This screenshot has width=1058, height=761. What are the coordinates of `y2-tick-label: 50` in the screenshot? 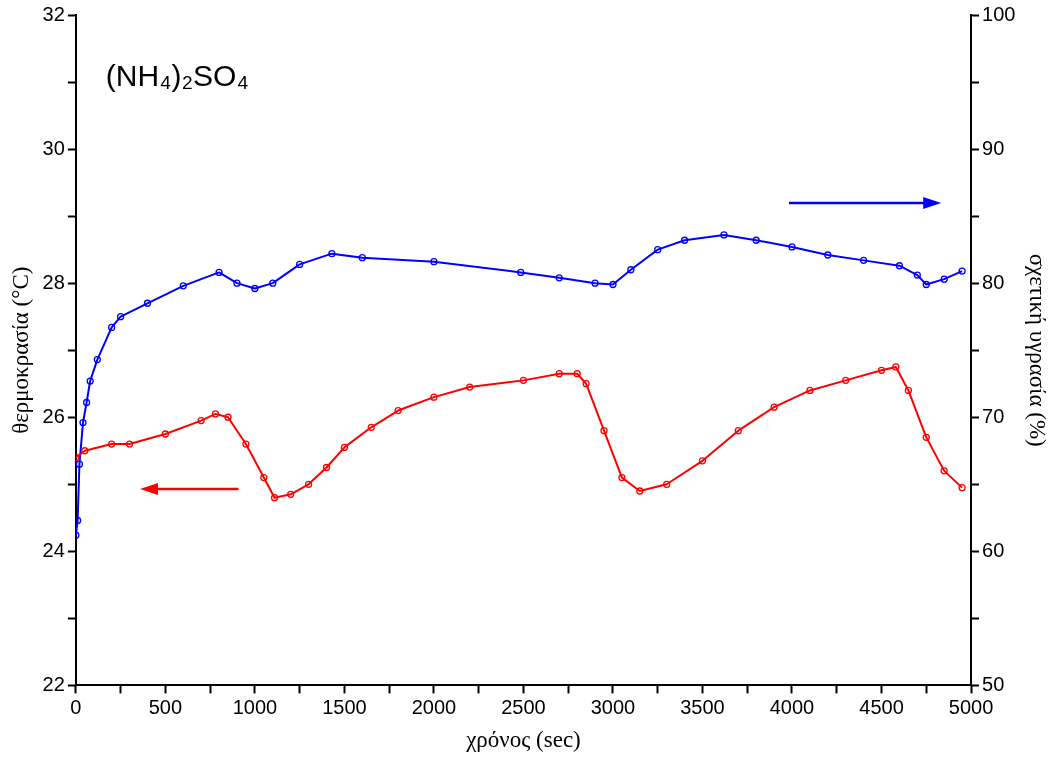 It's located at (993, 683).